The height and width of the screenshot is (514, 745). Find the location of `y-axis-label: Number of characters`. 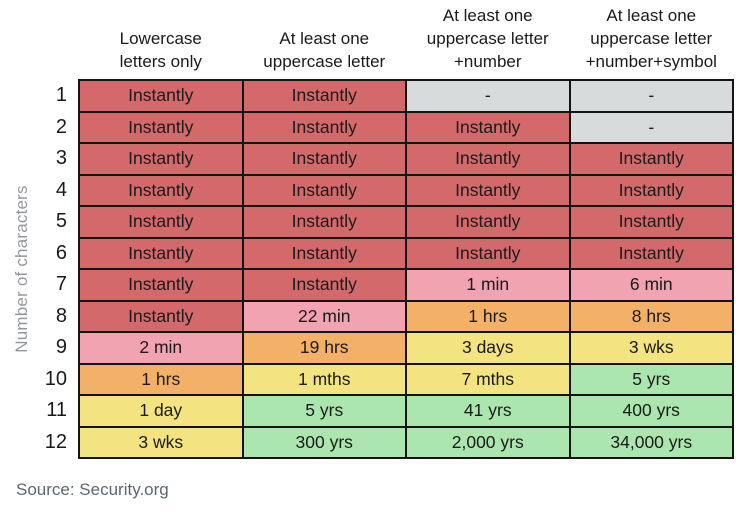

y-axis-label: Number of characters is located at coordinates (21, 269).